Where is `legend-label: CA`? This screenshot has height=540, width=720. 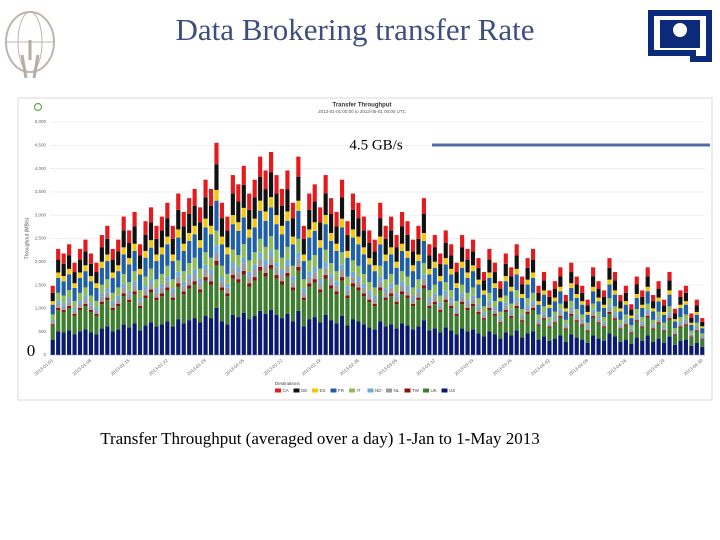 legend-label: CA is located at coordinates (286, 390).